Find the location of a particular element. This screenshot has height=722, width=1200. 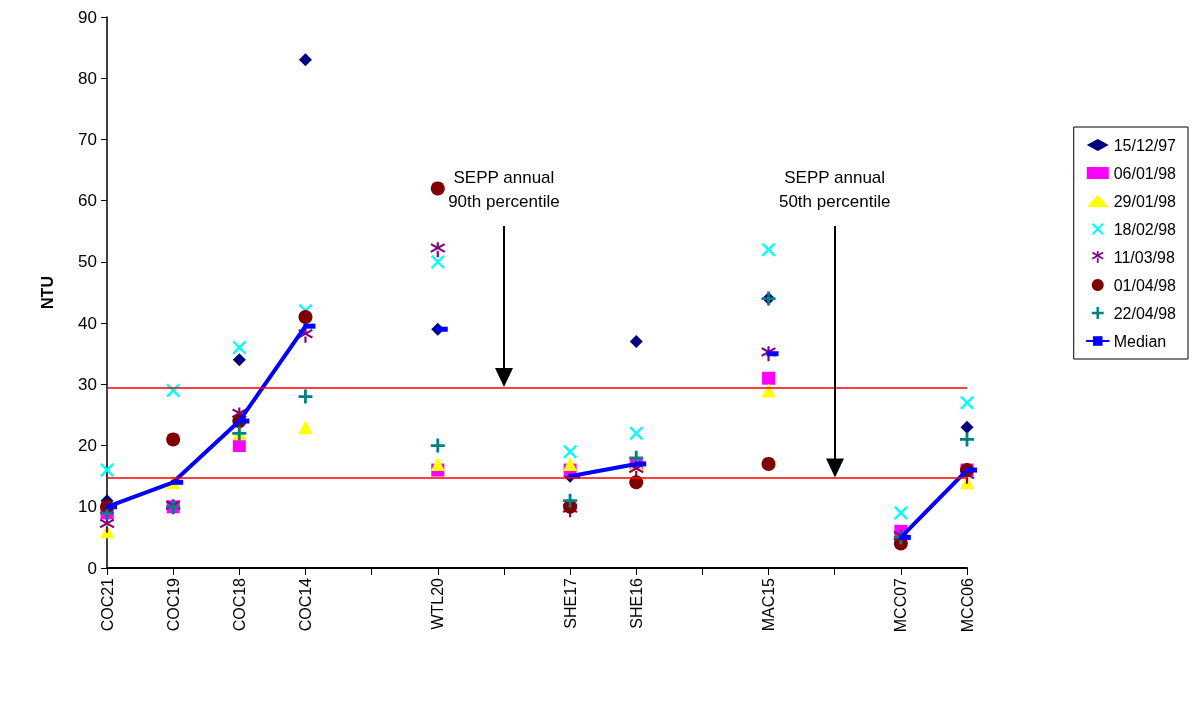

y-tick-label: 60 is located at coordinates (87, 201).